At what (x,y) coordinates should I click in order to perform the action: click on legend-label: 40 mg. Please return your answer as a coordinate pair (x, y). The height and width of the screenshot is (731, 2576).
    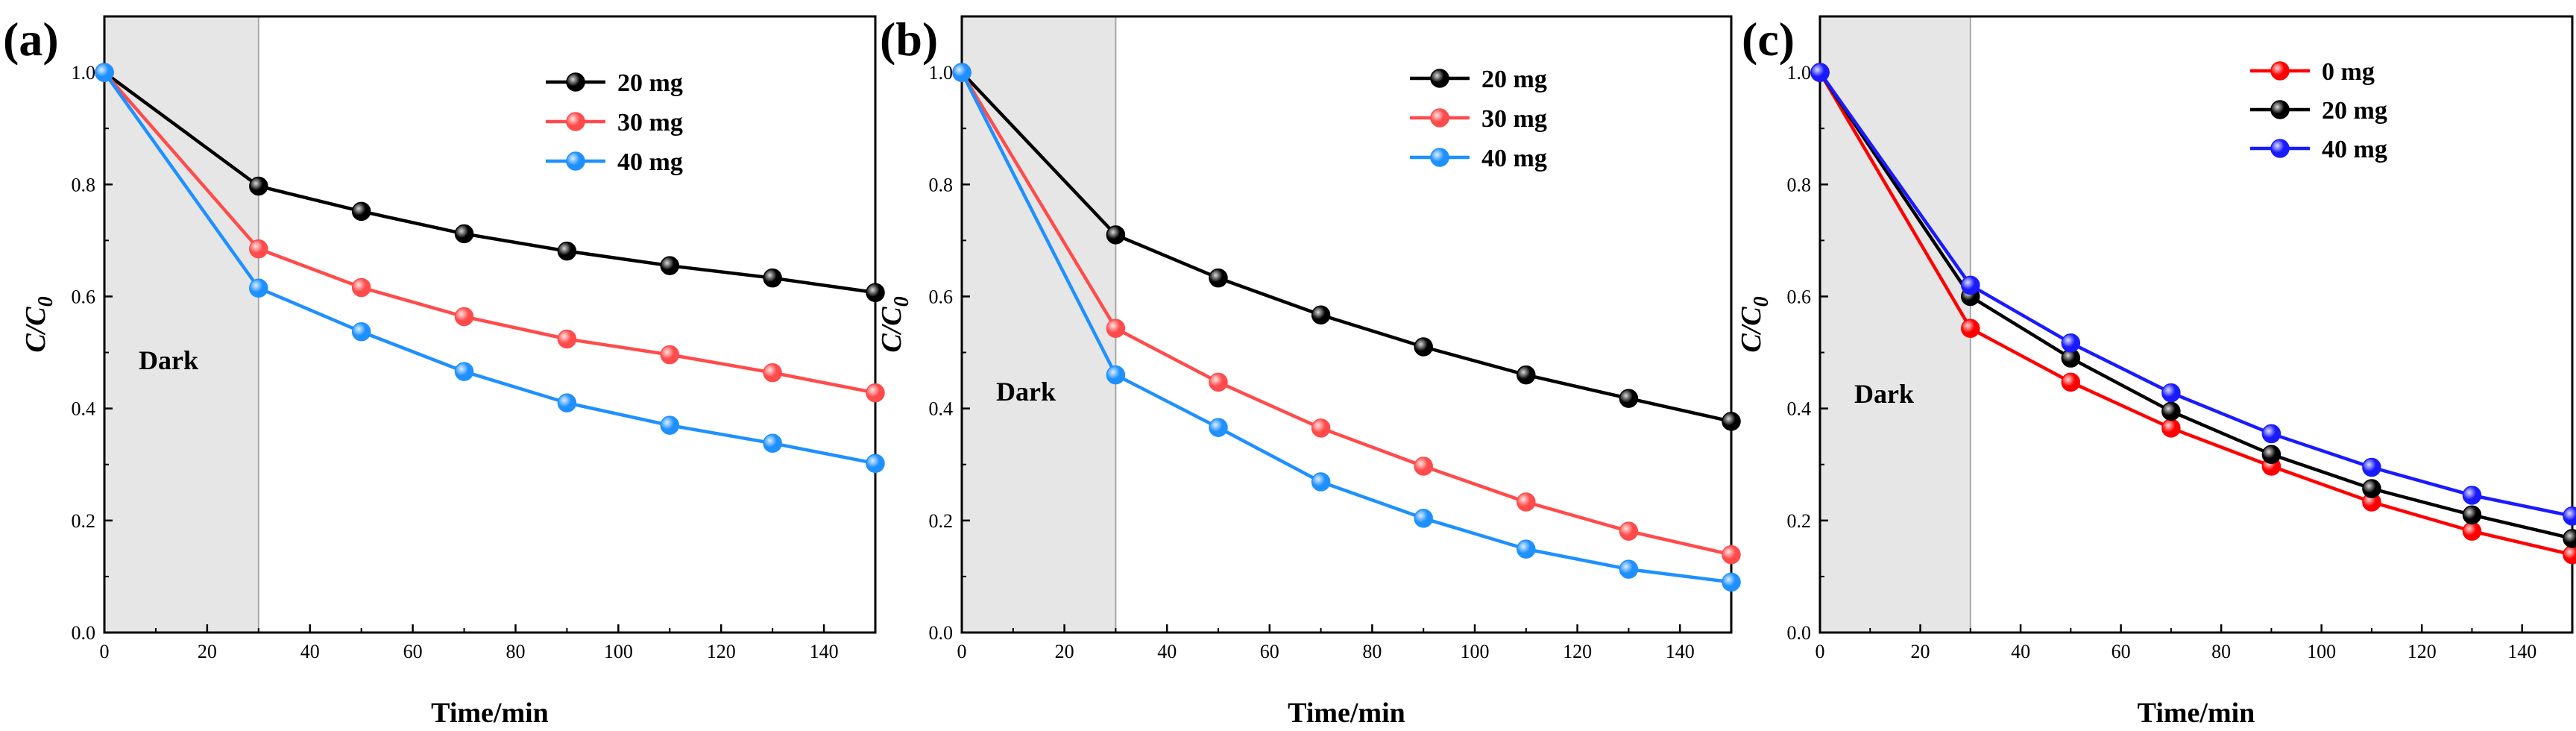
    Looking at the image, I should click on (2354, 149).